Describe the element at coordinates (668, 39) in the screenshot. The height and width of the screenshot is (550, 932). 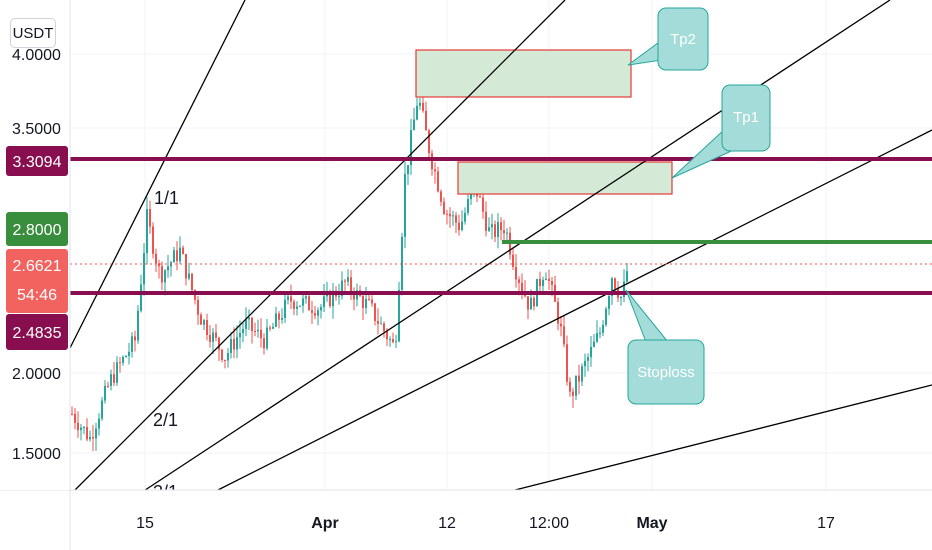
I see `tp2-callout: Tp2` at that location.